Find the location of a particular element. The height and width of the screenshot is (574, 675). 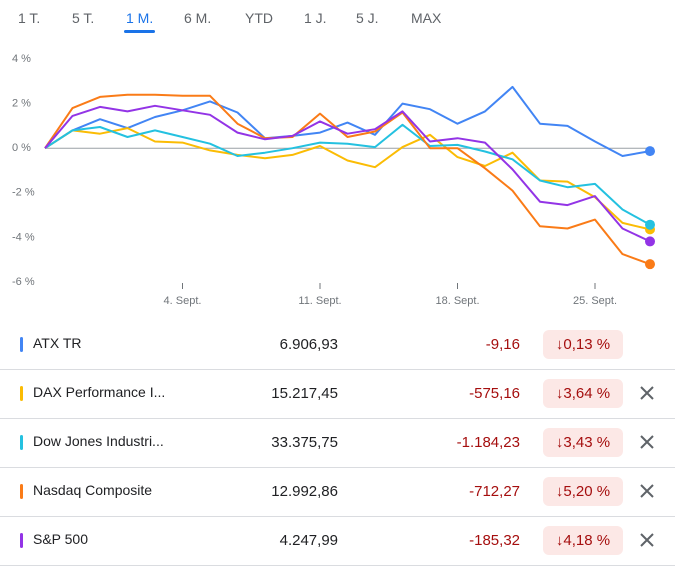

y-tick-label: 0 % is located at coordinates (21, 148).